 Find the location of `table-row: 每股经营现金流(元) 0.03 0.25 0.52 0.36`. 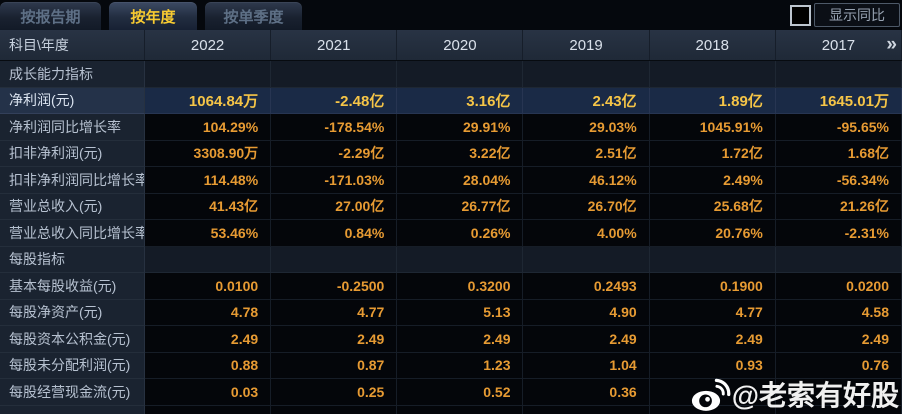

table-row: 每股经营现金流(元) 0.03 0.25 0.52 0.36 is located at coordinates (451, 392).